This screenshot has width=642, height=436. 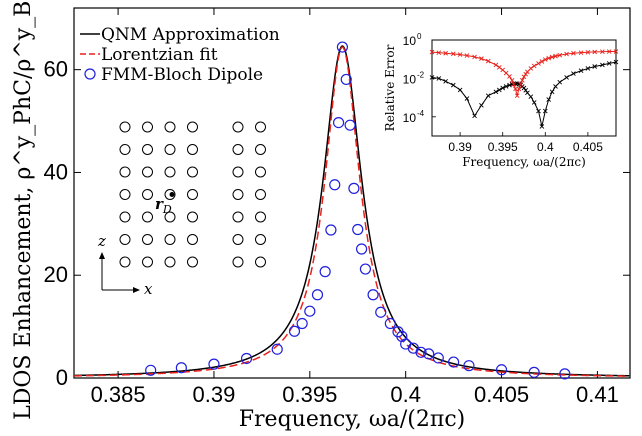 I want to click on legend-swatch-fmm, so click(x=90, y=74).